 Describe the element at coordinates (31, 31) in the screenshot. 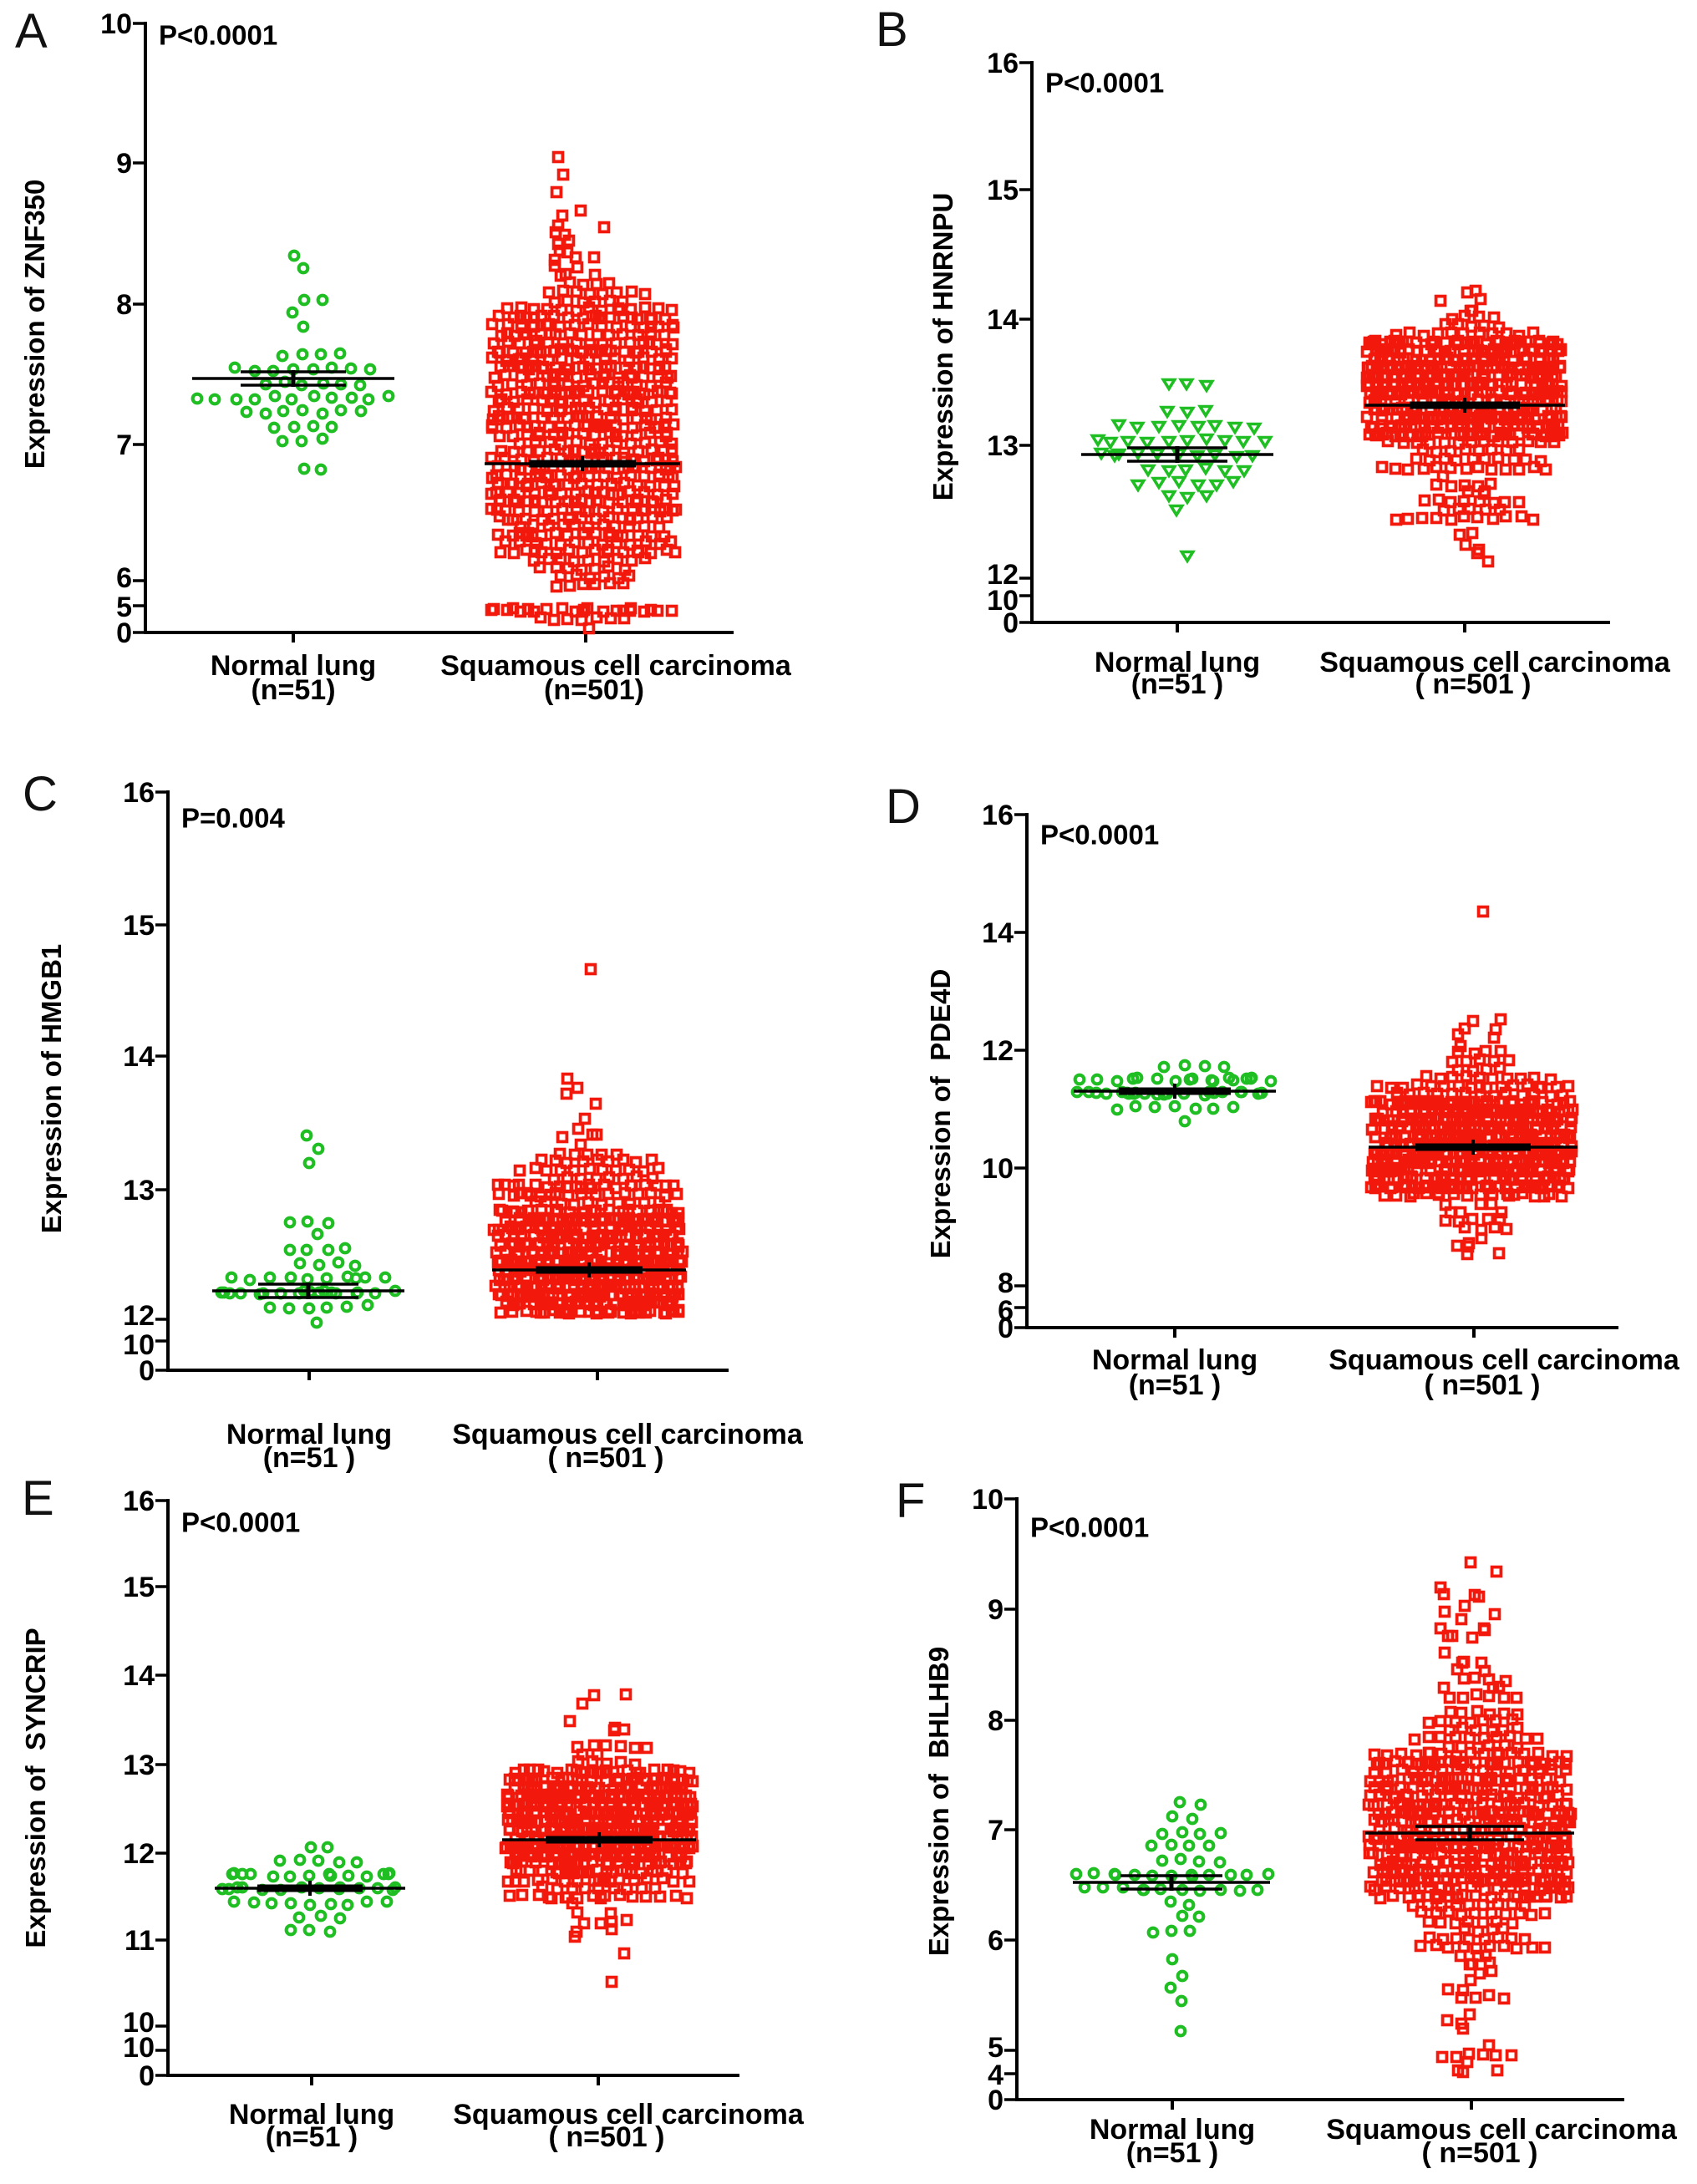

I see `svg-text: A` at that location.